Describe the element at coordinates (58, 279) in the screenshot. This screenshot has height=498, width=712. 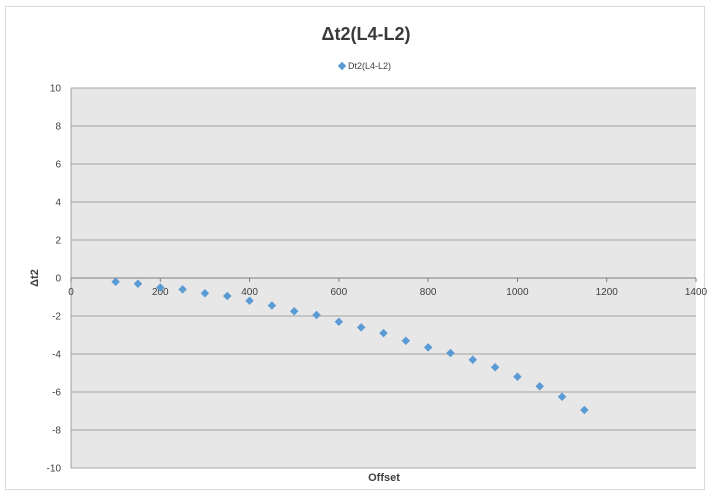
I see `y-tick-label: 0` at that location.